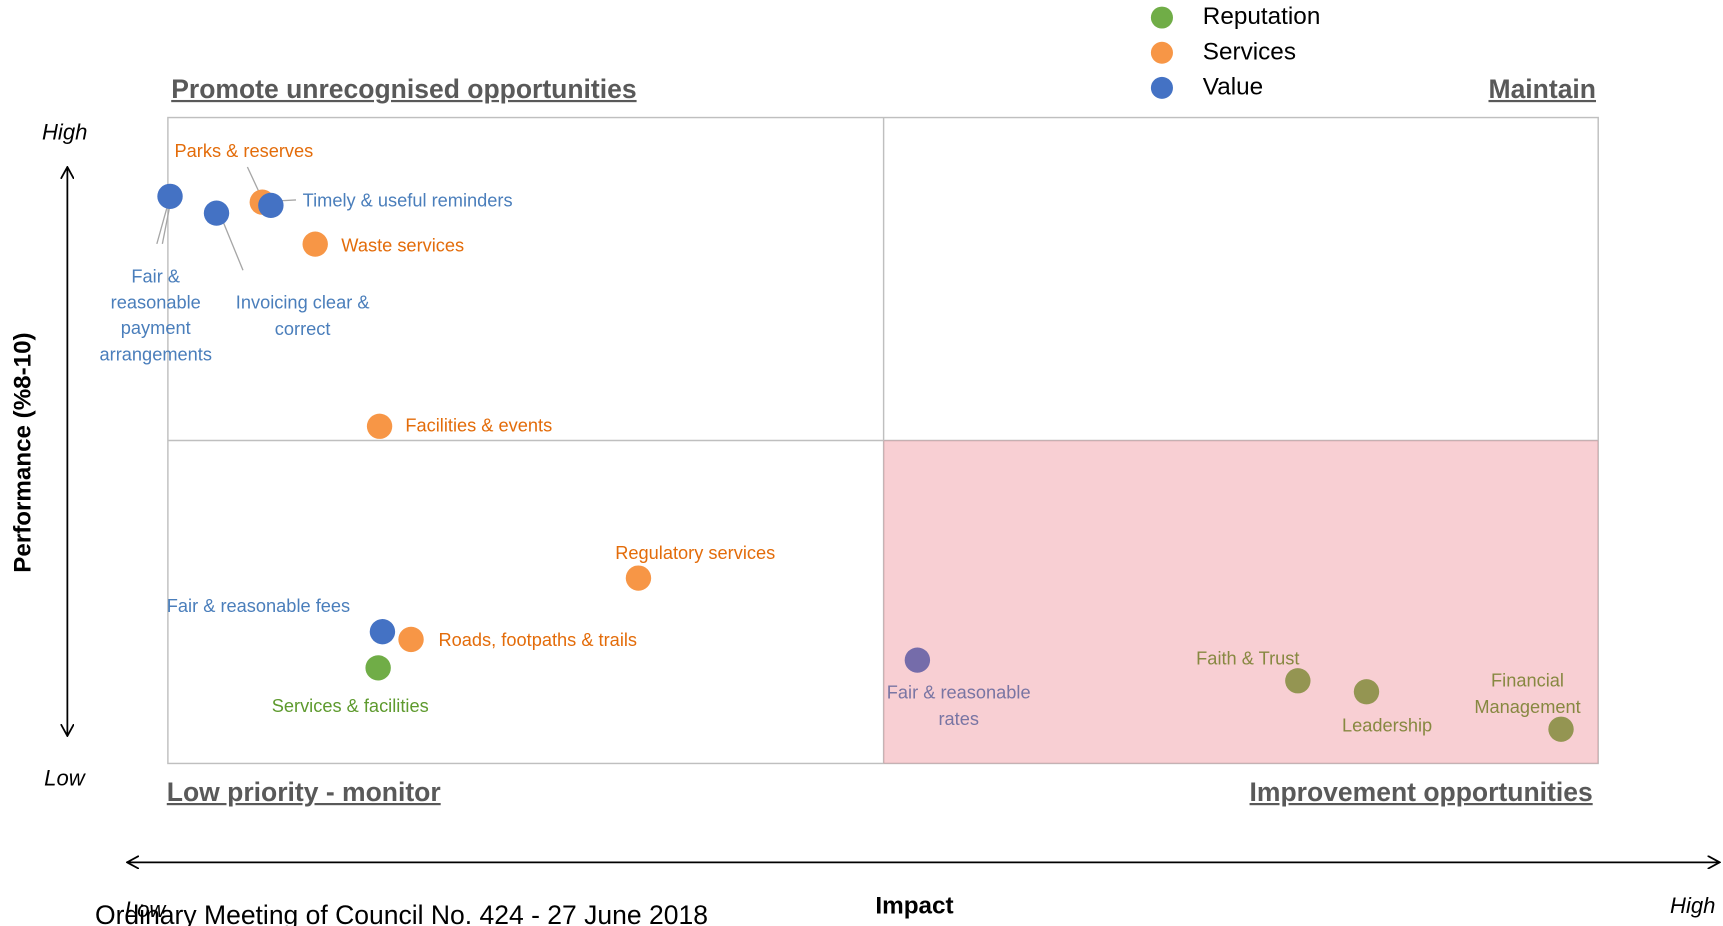 The height and width of the screenshot is (926, 1723). What do you see at coordinates (64, 778) in the screenshot?
I see `y-low-label: Low` at bounding box center [64, 778].